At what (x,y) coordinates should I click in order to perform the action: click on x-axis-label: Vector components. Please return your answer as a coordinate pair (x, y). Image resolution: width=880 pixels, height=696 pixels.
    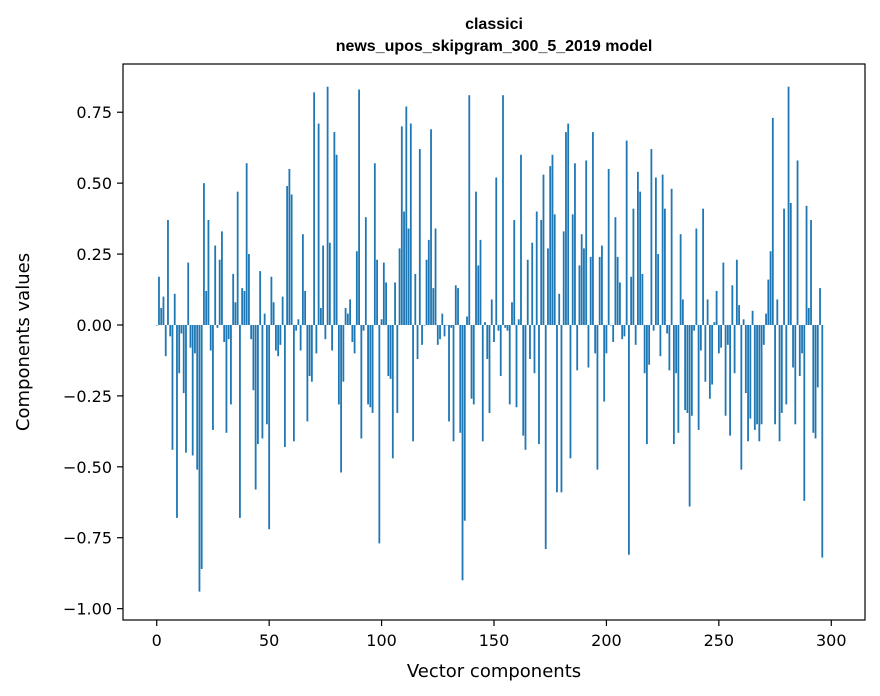
    Looking at the image, I should click on (494, 671).